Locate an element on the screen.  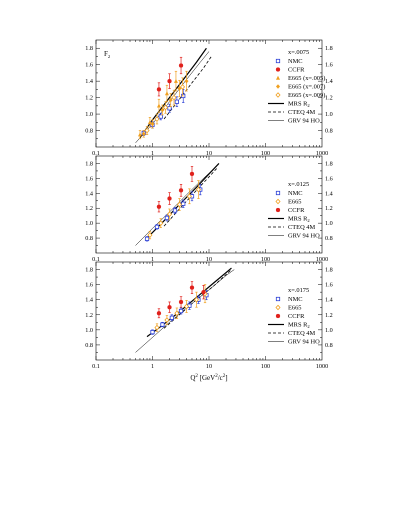
legend-header: x=.0125 is located at coordinates (298, 184).